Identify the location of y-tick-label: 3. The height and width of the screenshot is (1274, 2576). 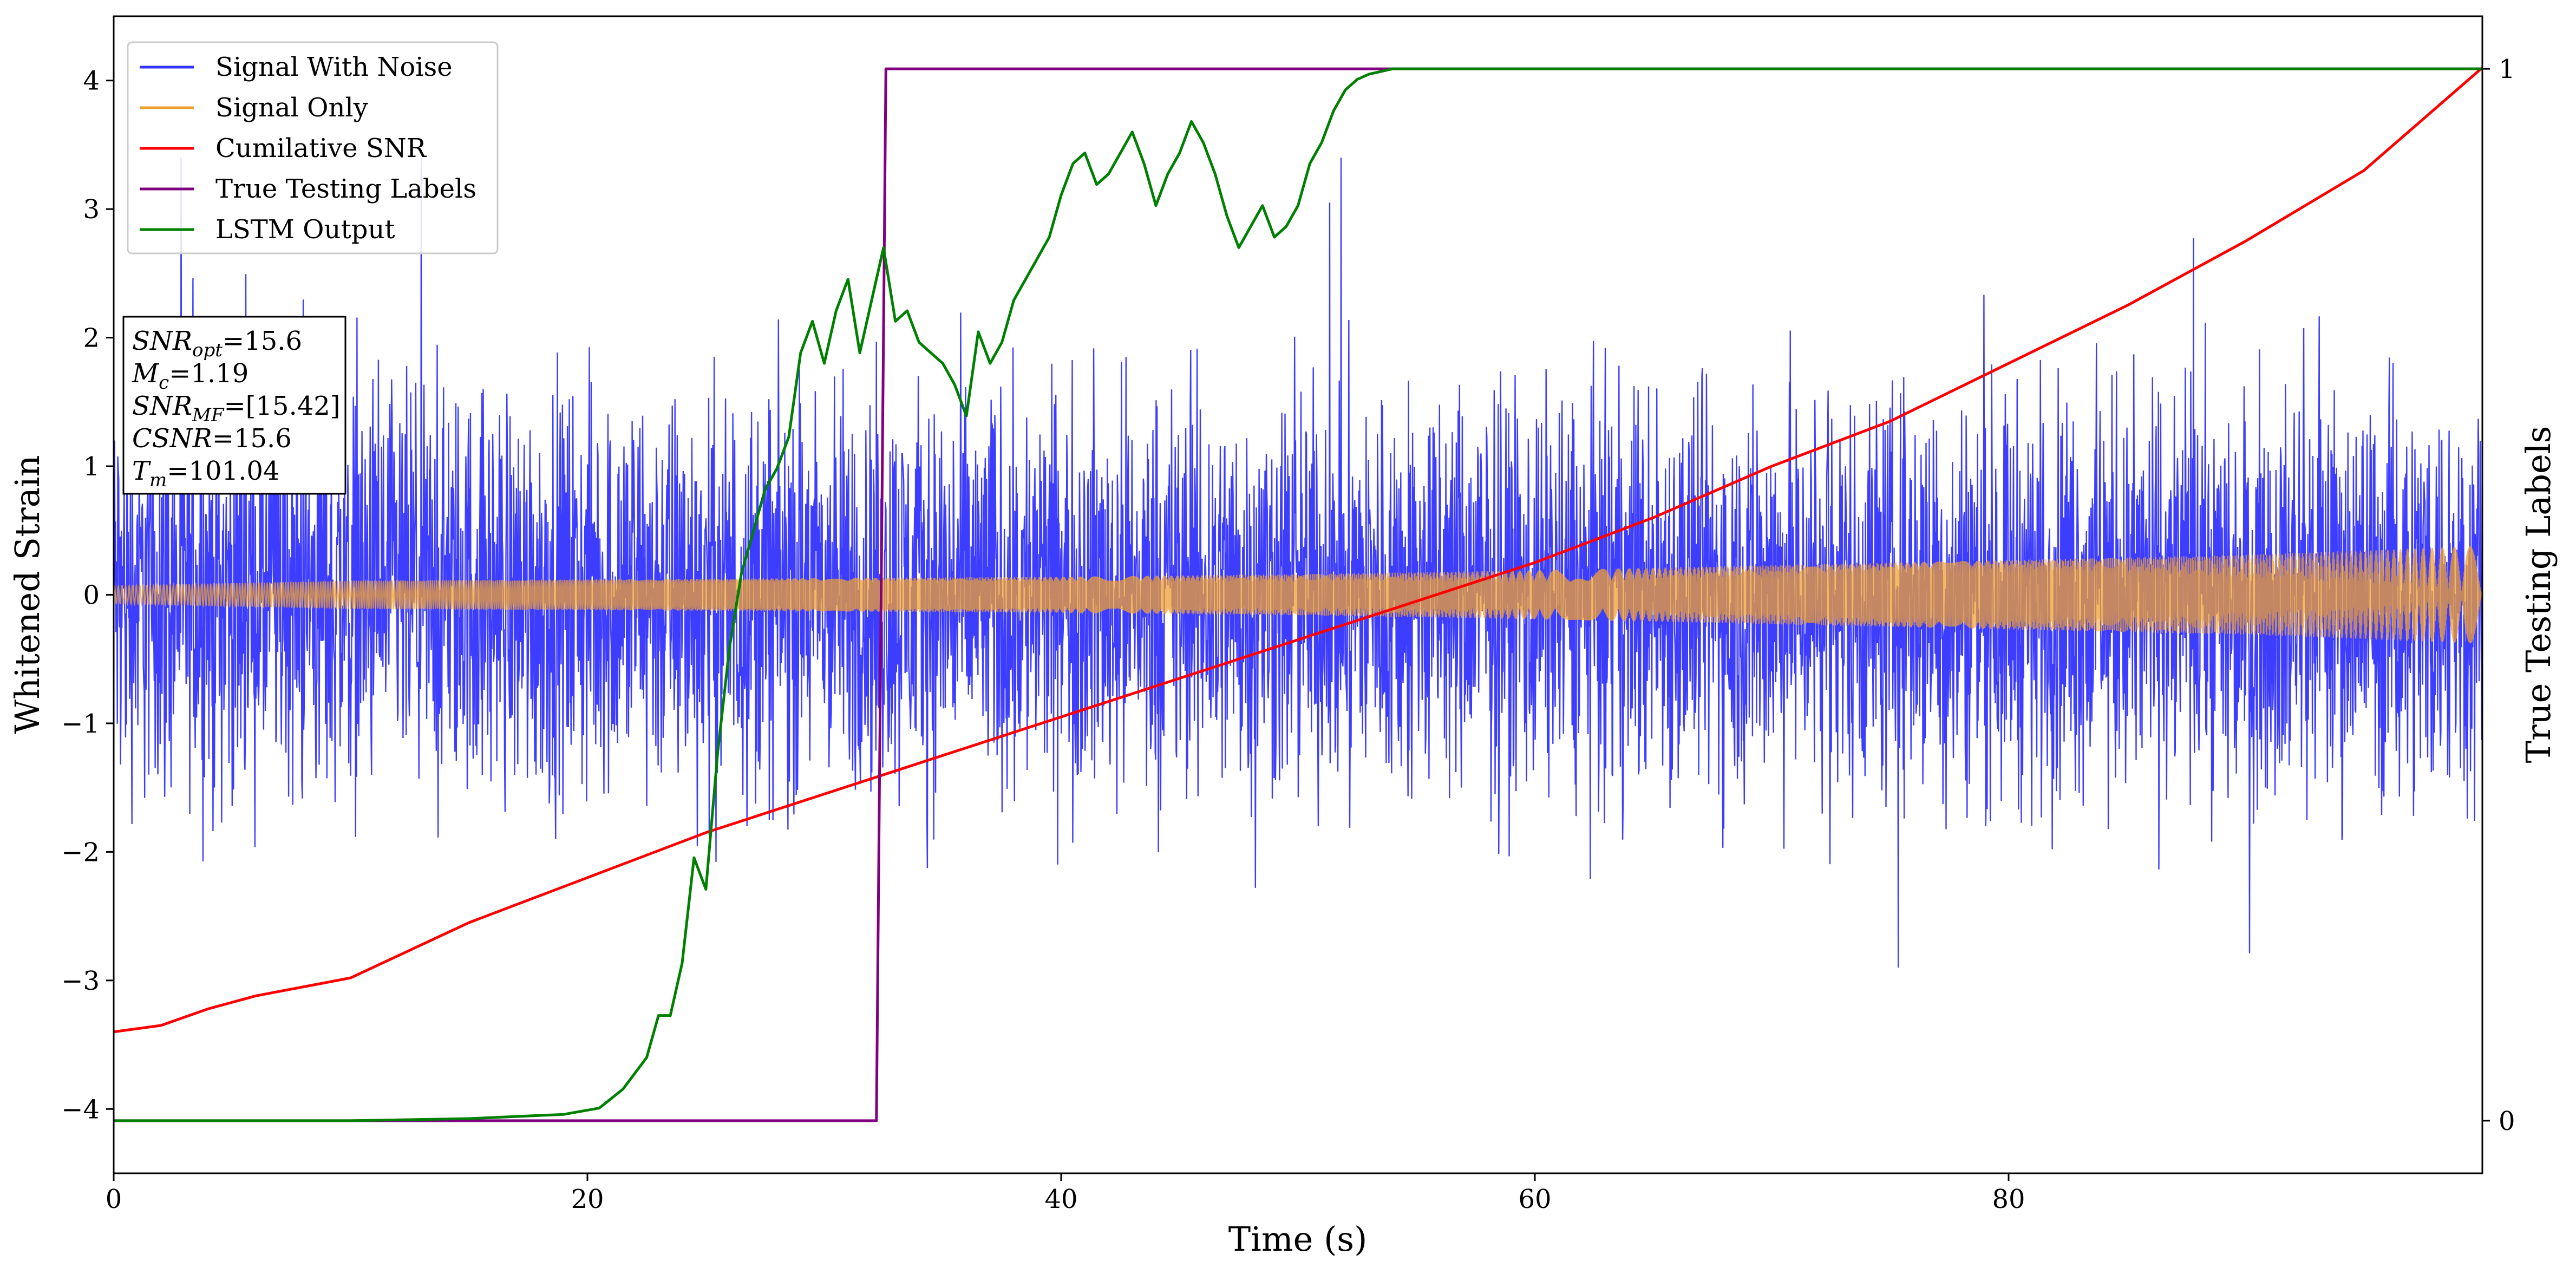
(92, 209).